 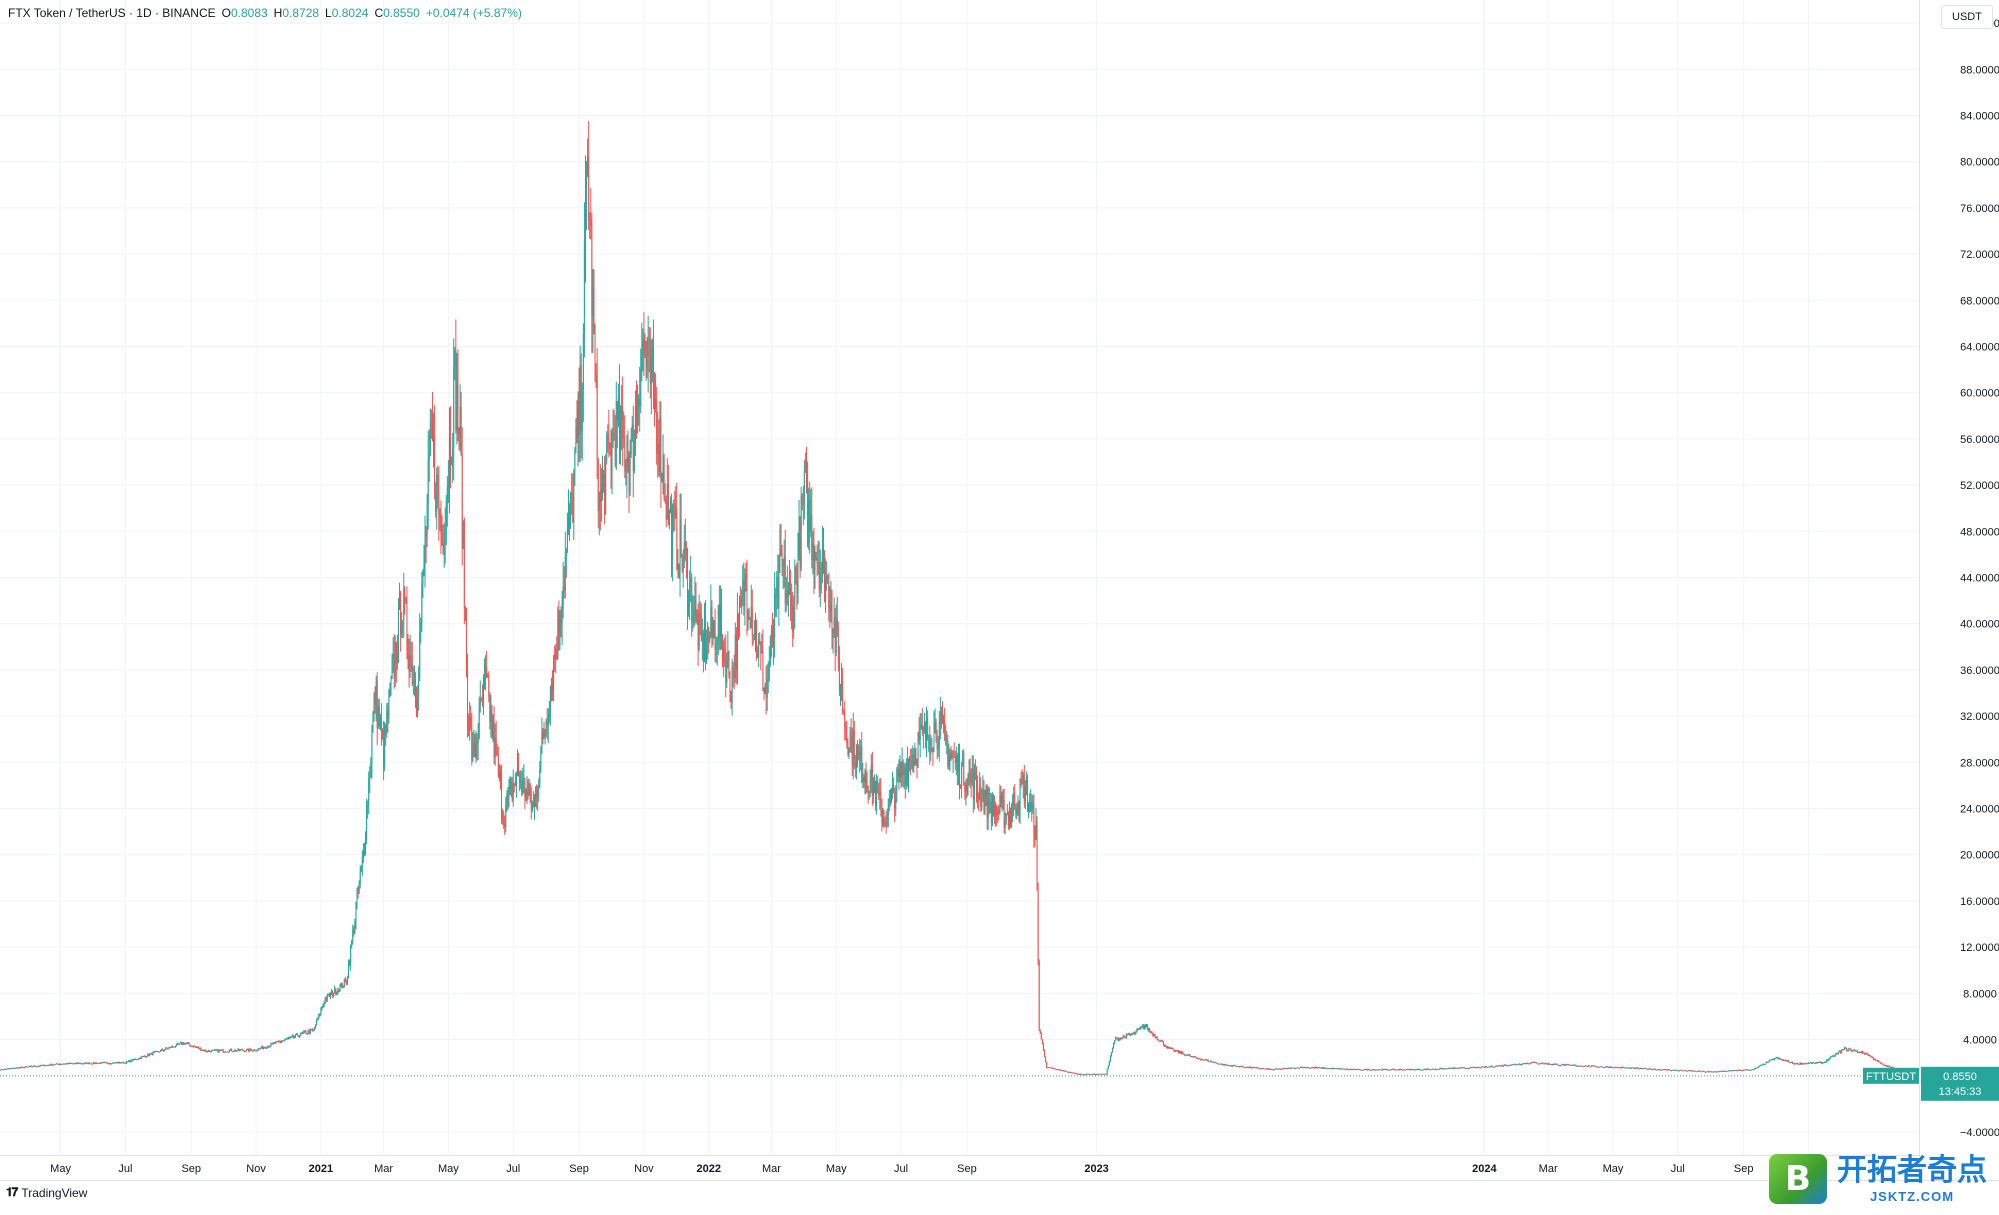 I want to click on symbol-title: FTX Token / TetherUS · 1D · BINANCE, so click(x=112, y=13).